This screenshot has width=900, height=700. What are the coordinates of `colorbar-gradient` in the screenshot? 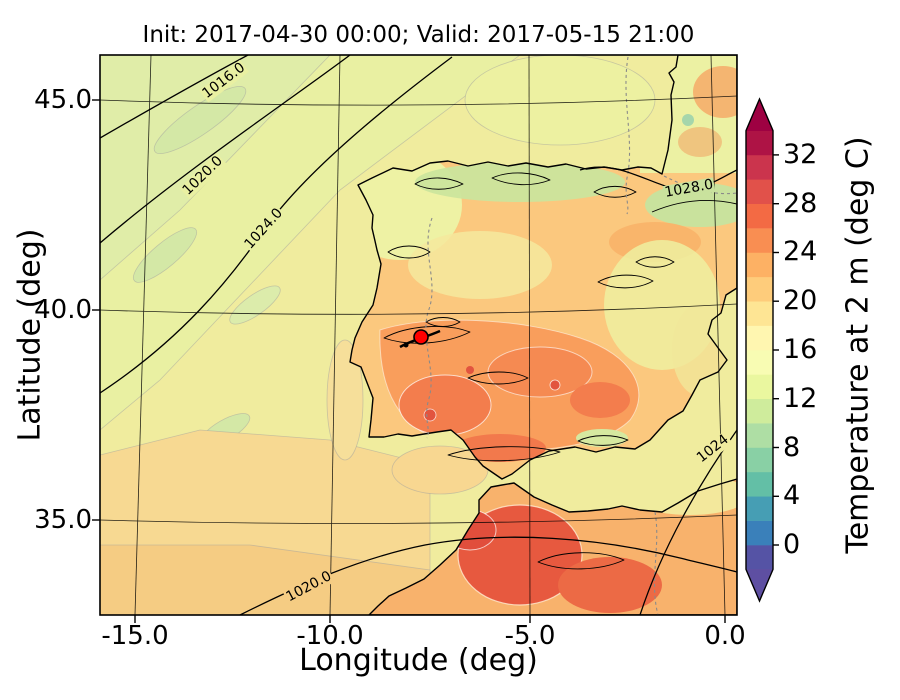 It's located at (759, 350).